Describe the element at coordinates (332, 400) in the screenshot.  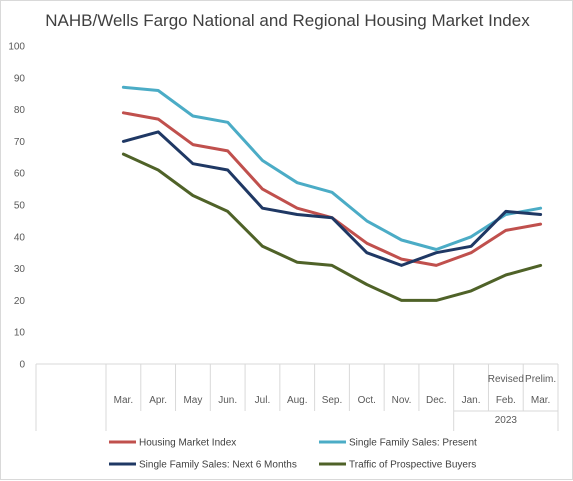
I see `x-tick-label: Sep.` at that location.